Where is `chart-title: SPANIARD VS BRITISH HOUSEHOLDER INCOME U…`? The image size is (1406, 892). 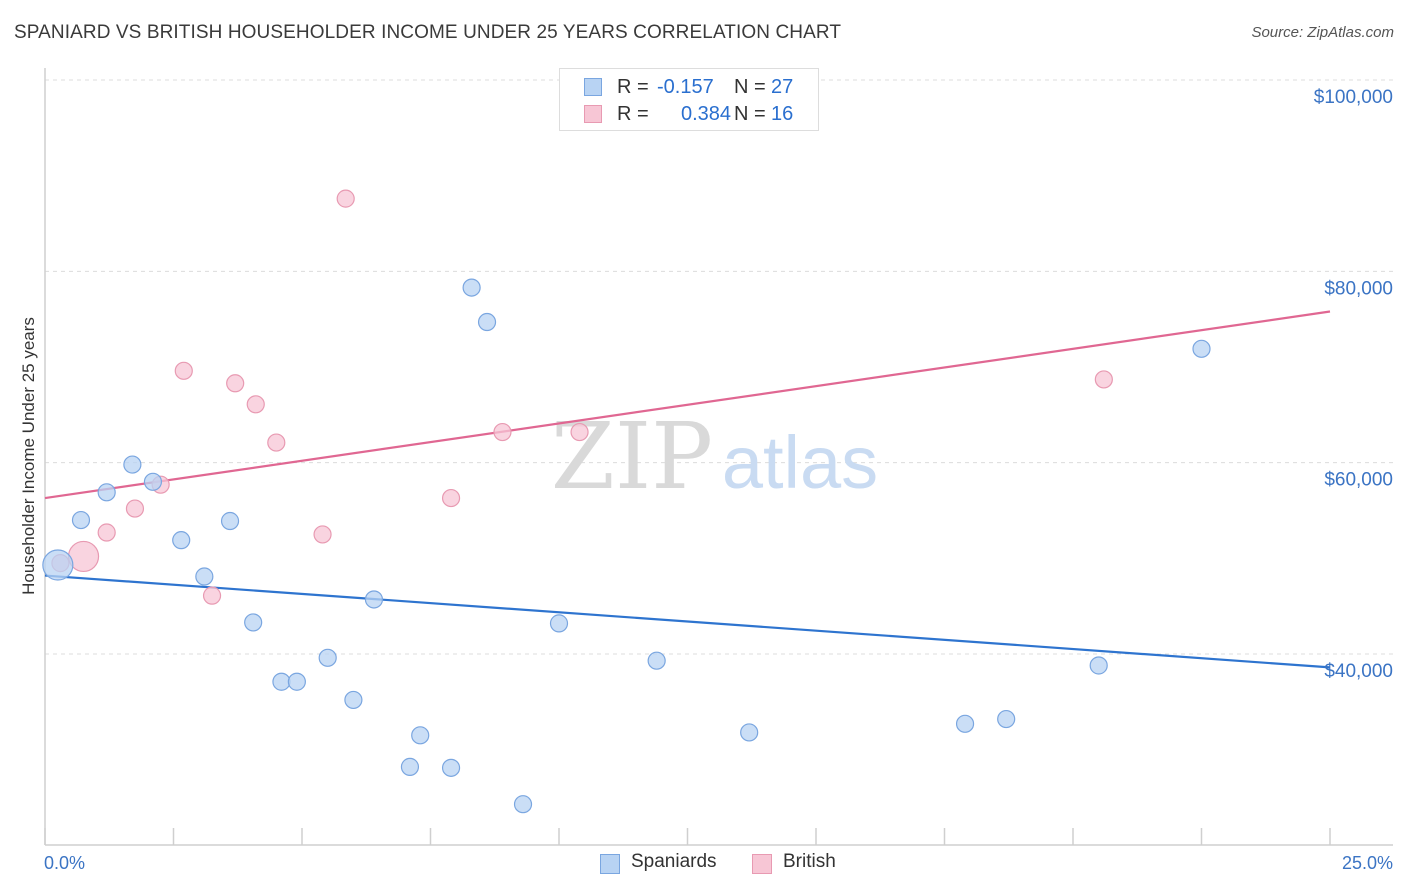
chart-title: SPANIARD VS BRITISH HOUSEHOLDER INCOME U… is located at coordinates (428, 32).